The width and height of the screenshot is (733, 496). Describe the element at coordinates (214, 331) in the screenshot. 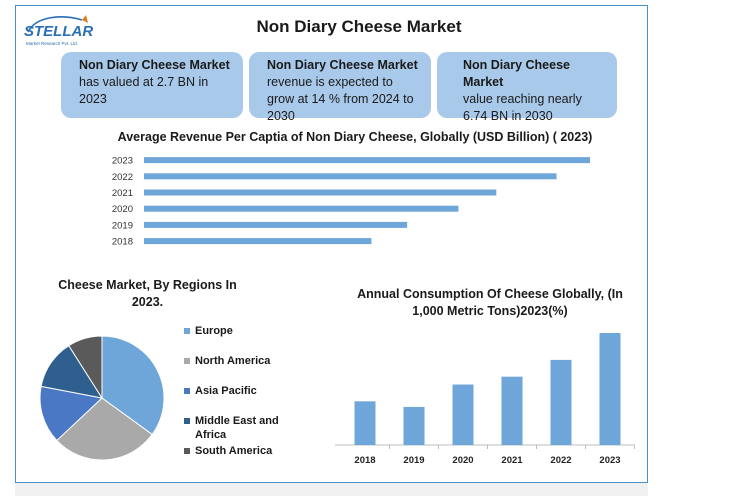

I see `legend-label: Europe` at that location.